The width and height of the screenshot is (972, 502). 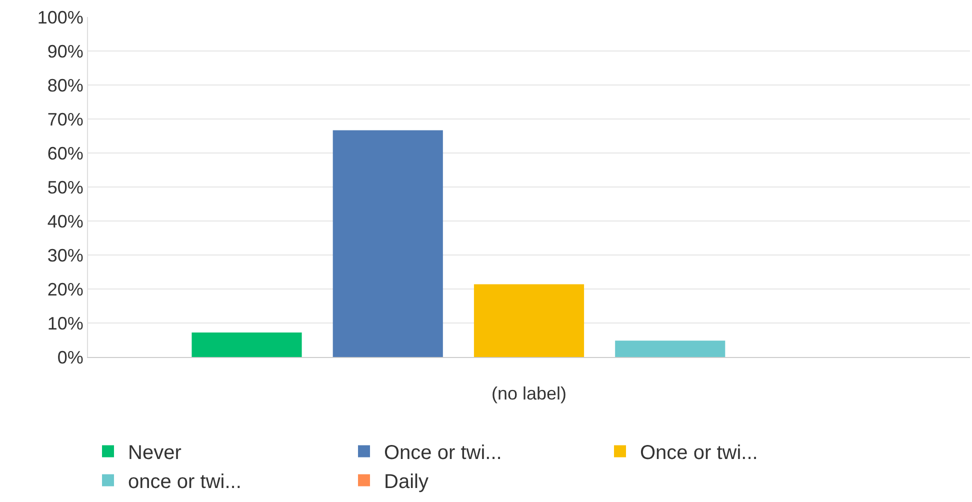 What do you see at coordinates (65, 119) in the screenshot?
I see `y-tick-label: 70%` at bounding box center [65, 119].